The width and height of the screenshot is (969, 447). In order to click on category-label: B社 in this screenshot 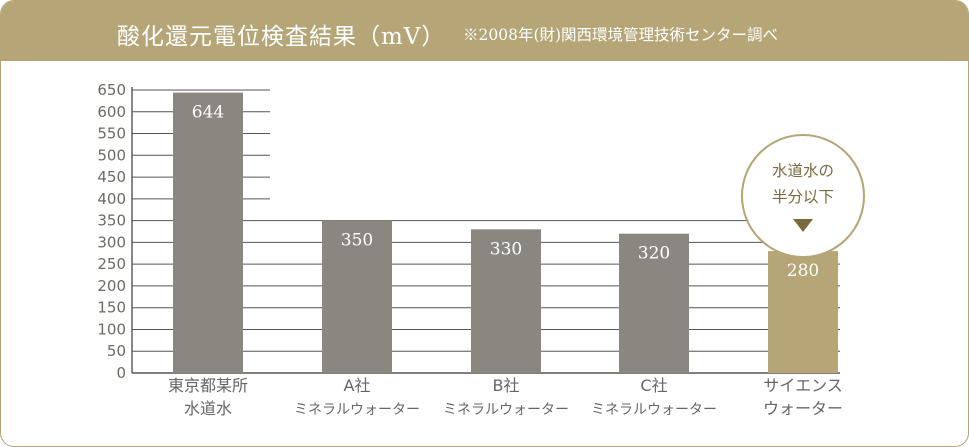, I will do `click(506, 385)`.